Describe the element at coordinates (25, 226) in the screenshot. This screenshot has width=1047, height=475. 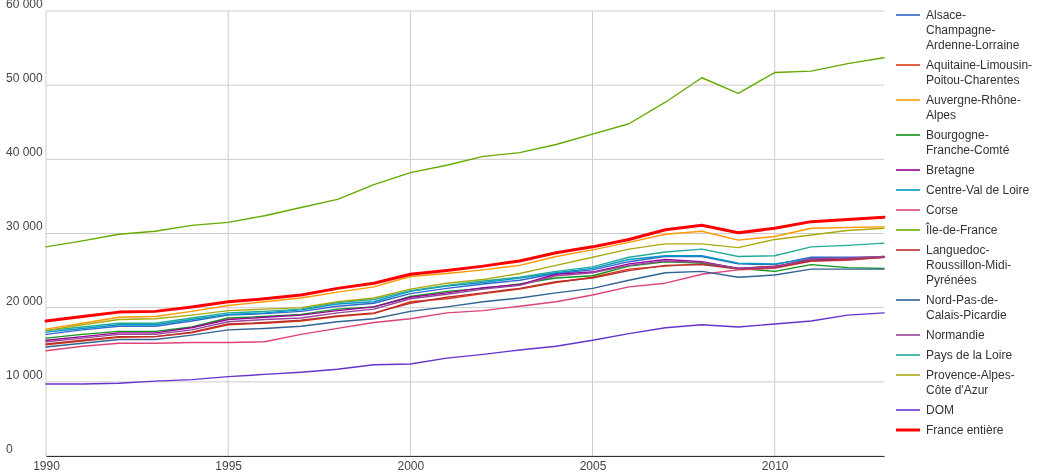
I see `y-tick-label: 30 000` at that location.